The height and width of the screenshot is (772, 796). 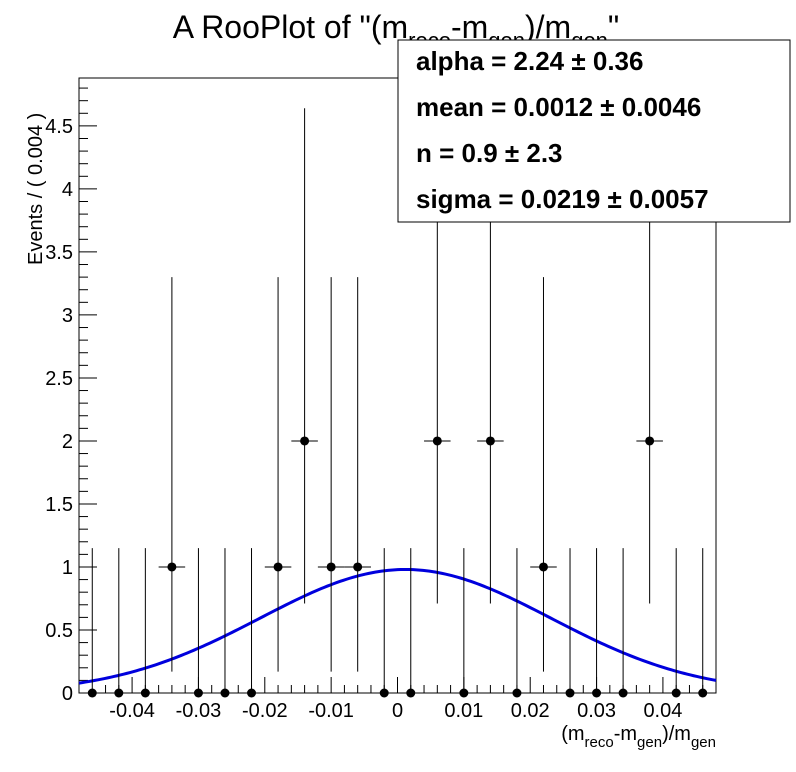 I want to click on y-tick-label: 0, so click(x=67, y=694).